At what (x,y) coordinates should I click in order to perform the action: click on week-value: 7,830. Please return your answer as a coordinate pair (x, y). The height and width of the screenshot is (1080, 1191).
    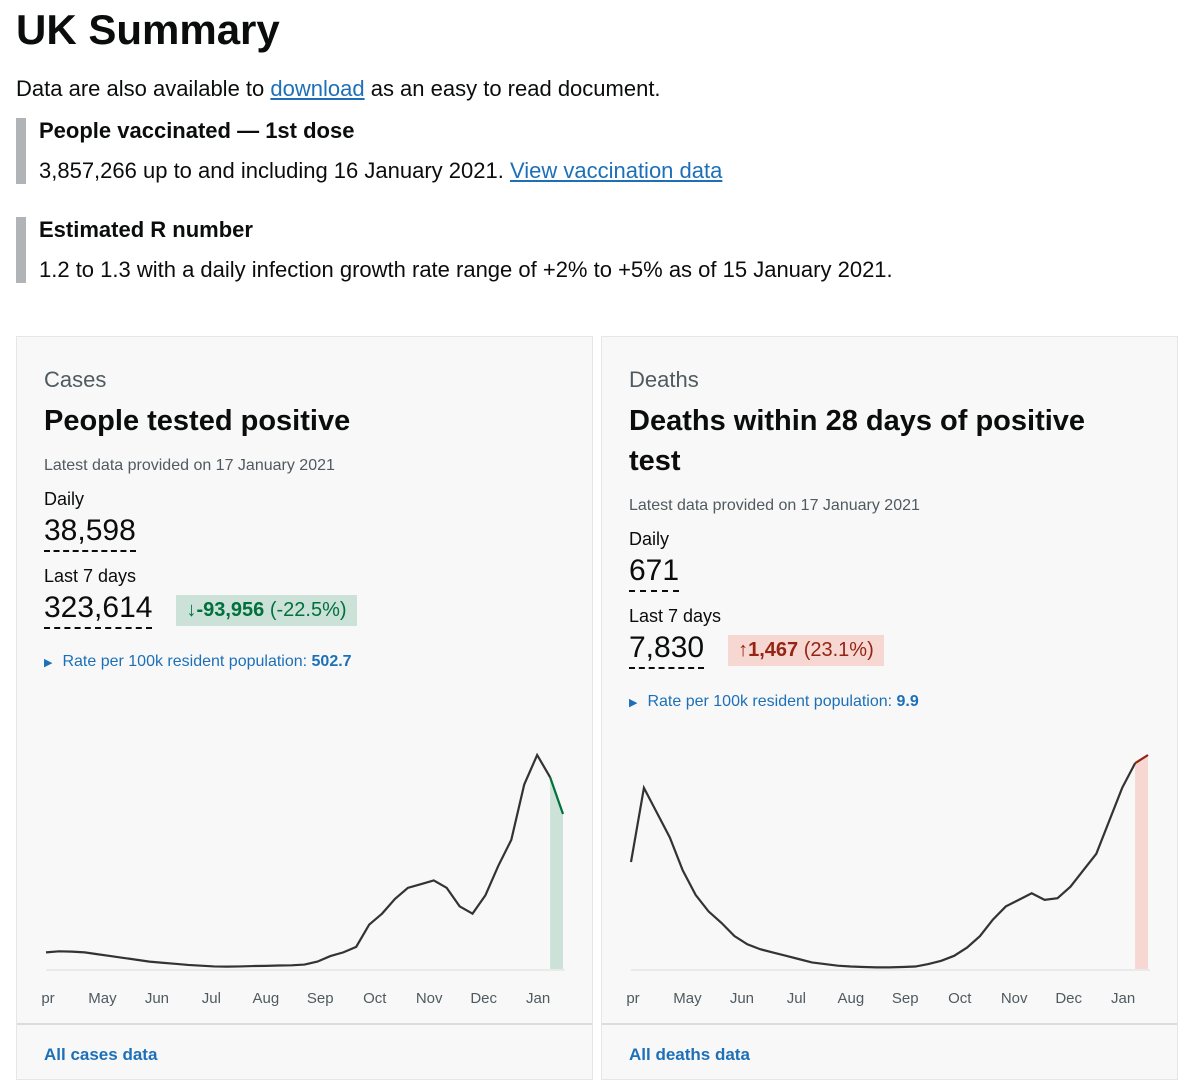
    Looking at the image, I should click on (667, 650).